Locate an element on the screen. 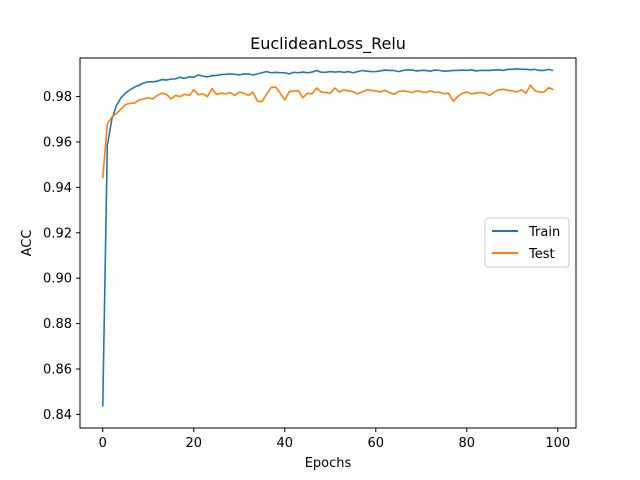 The width and height of the screenshot is (640, 480). x-axis-ticks: 0 20 40 60 80 100 is located at coordinates (334, 439).